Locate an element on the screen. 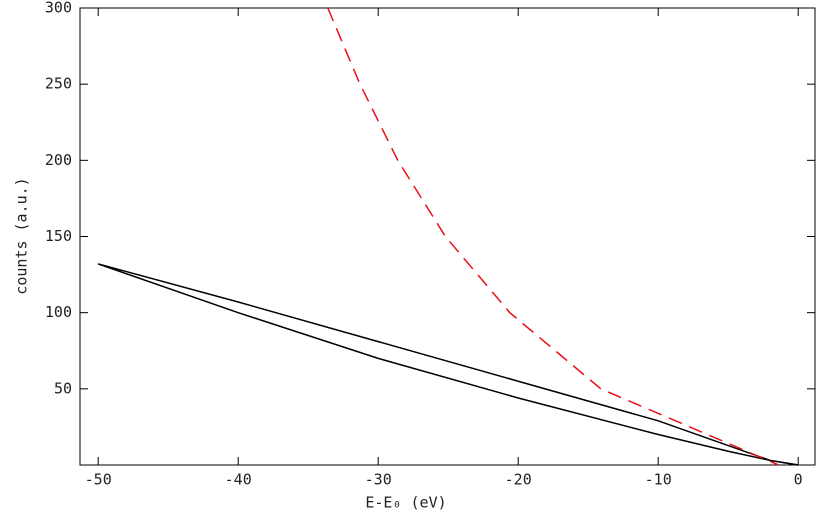 The width and height of the screenshot is (830, 513). x-tick-label: 0 is located at coordinates (798, 480).